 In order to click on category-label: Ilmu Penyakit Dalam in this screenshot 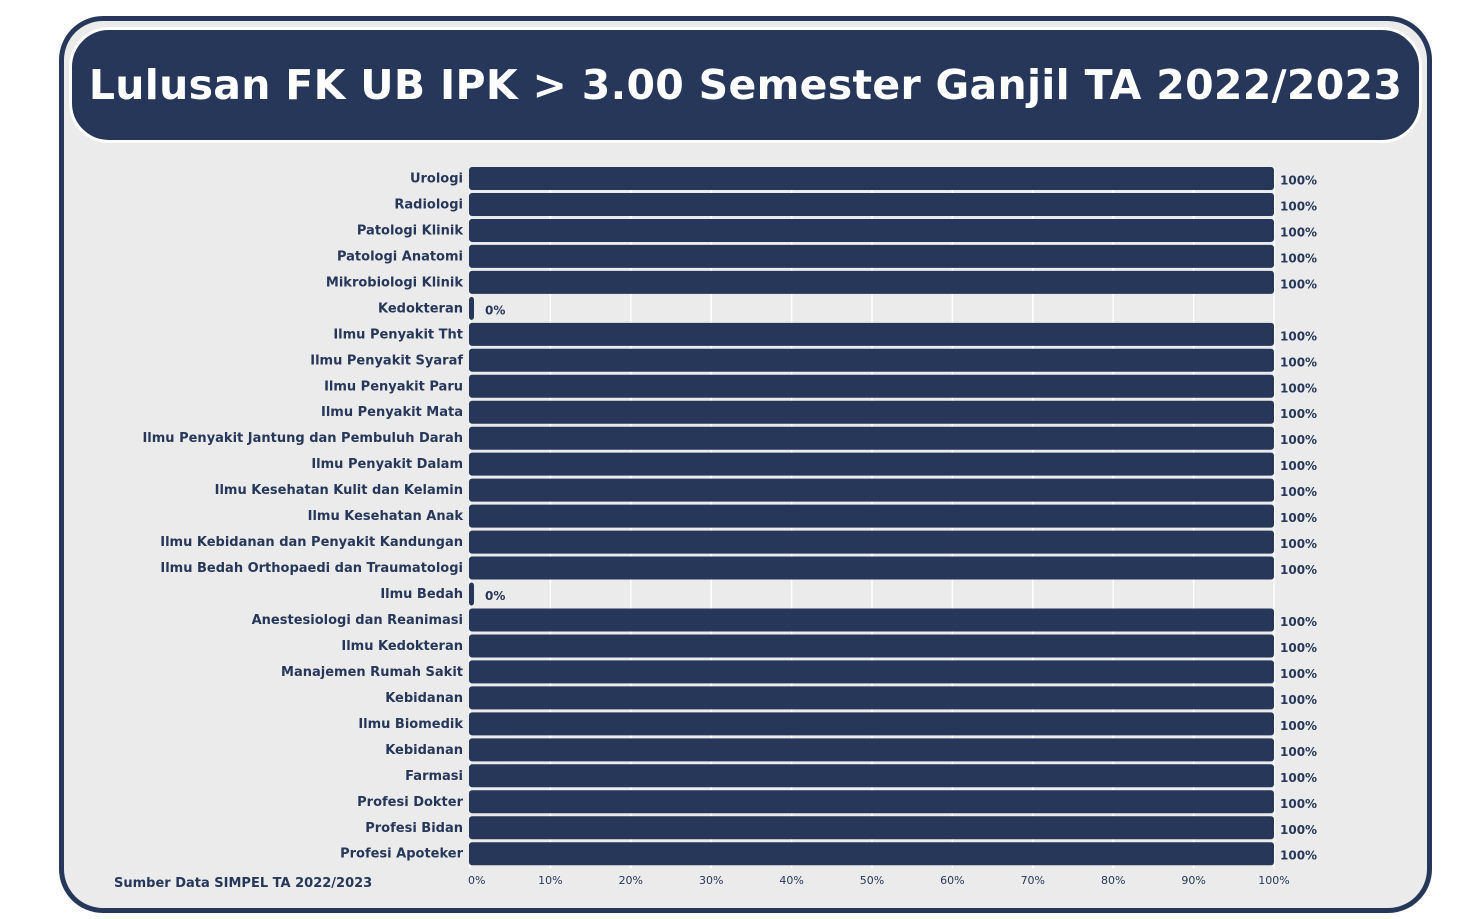, I will do `click(387, 464)`.